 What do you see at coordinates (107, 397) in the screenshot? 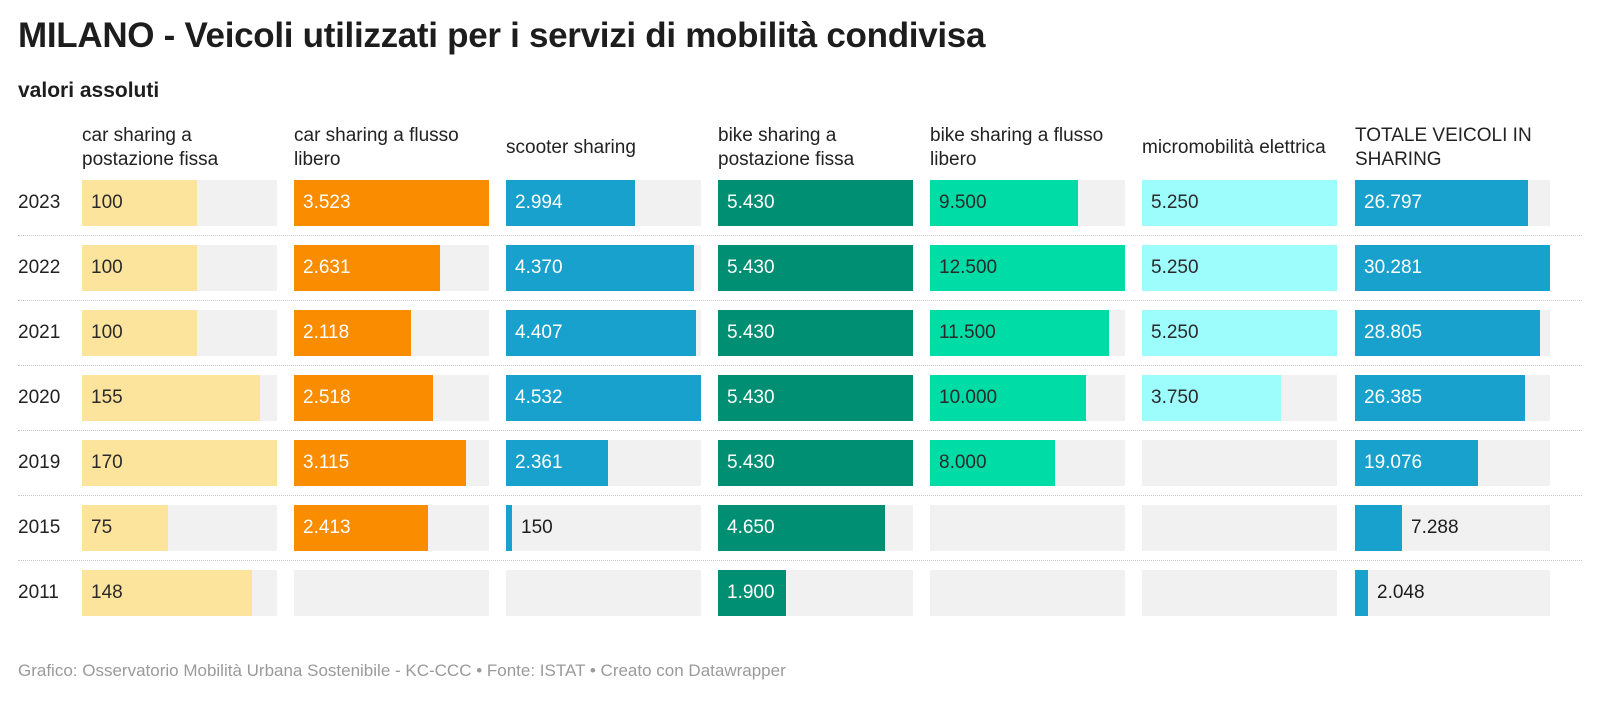
I see `value-label: 155` at bounding box center [107, 397].